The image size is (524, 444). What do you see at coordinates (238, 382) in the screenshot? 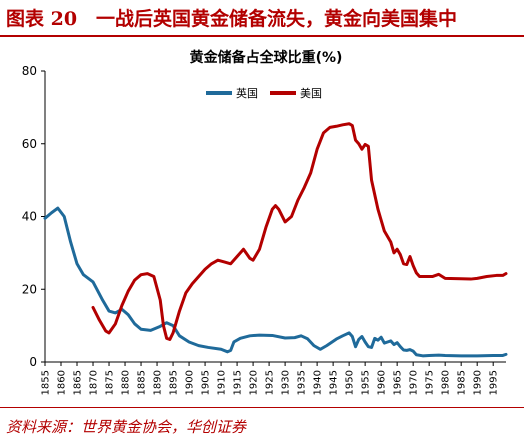
I see `x-tick-label: 1915` at bounding box center [238, 382].